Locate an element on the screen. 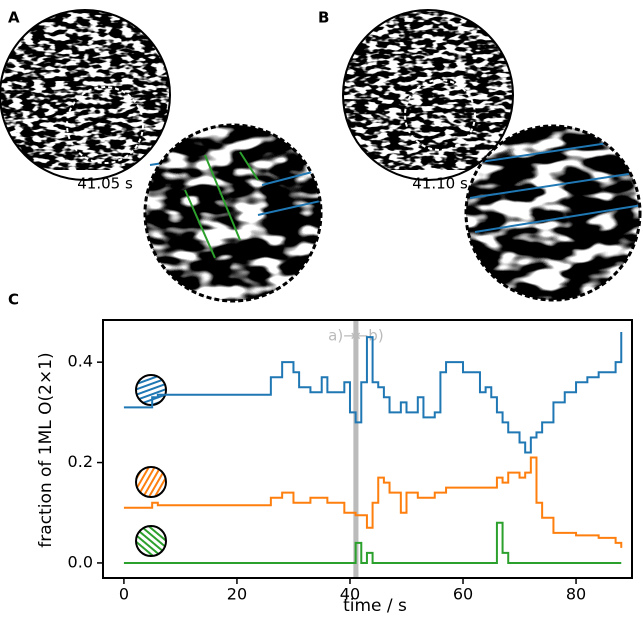 The image size is (643, 620). y-tick-label: 0.0 is located at coordinates (80, 561).